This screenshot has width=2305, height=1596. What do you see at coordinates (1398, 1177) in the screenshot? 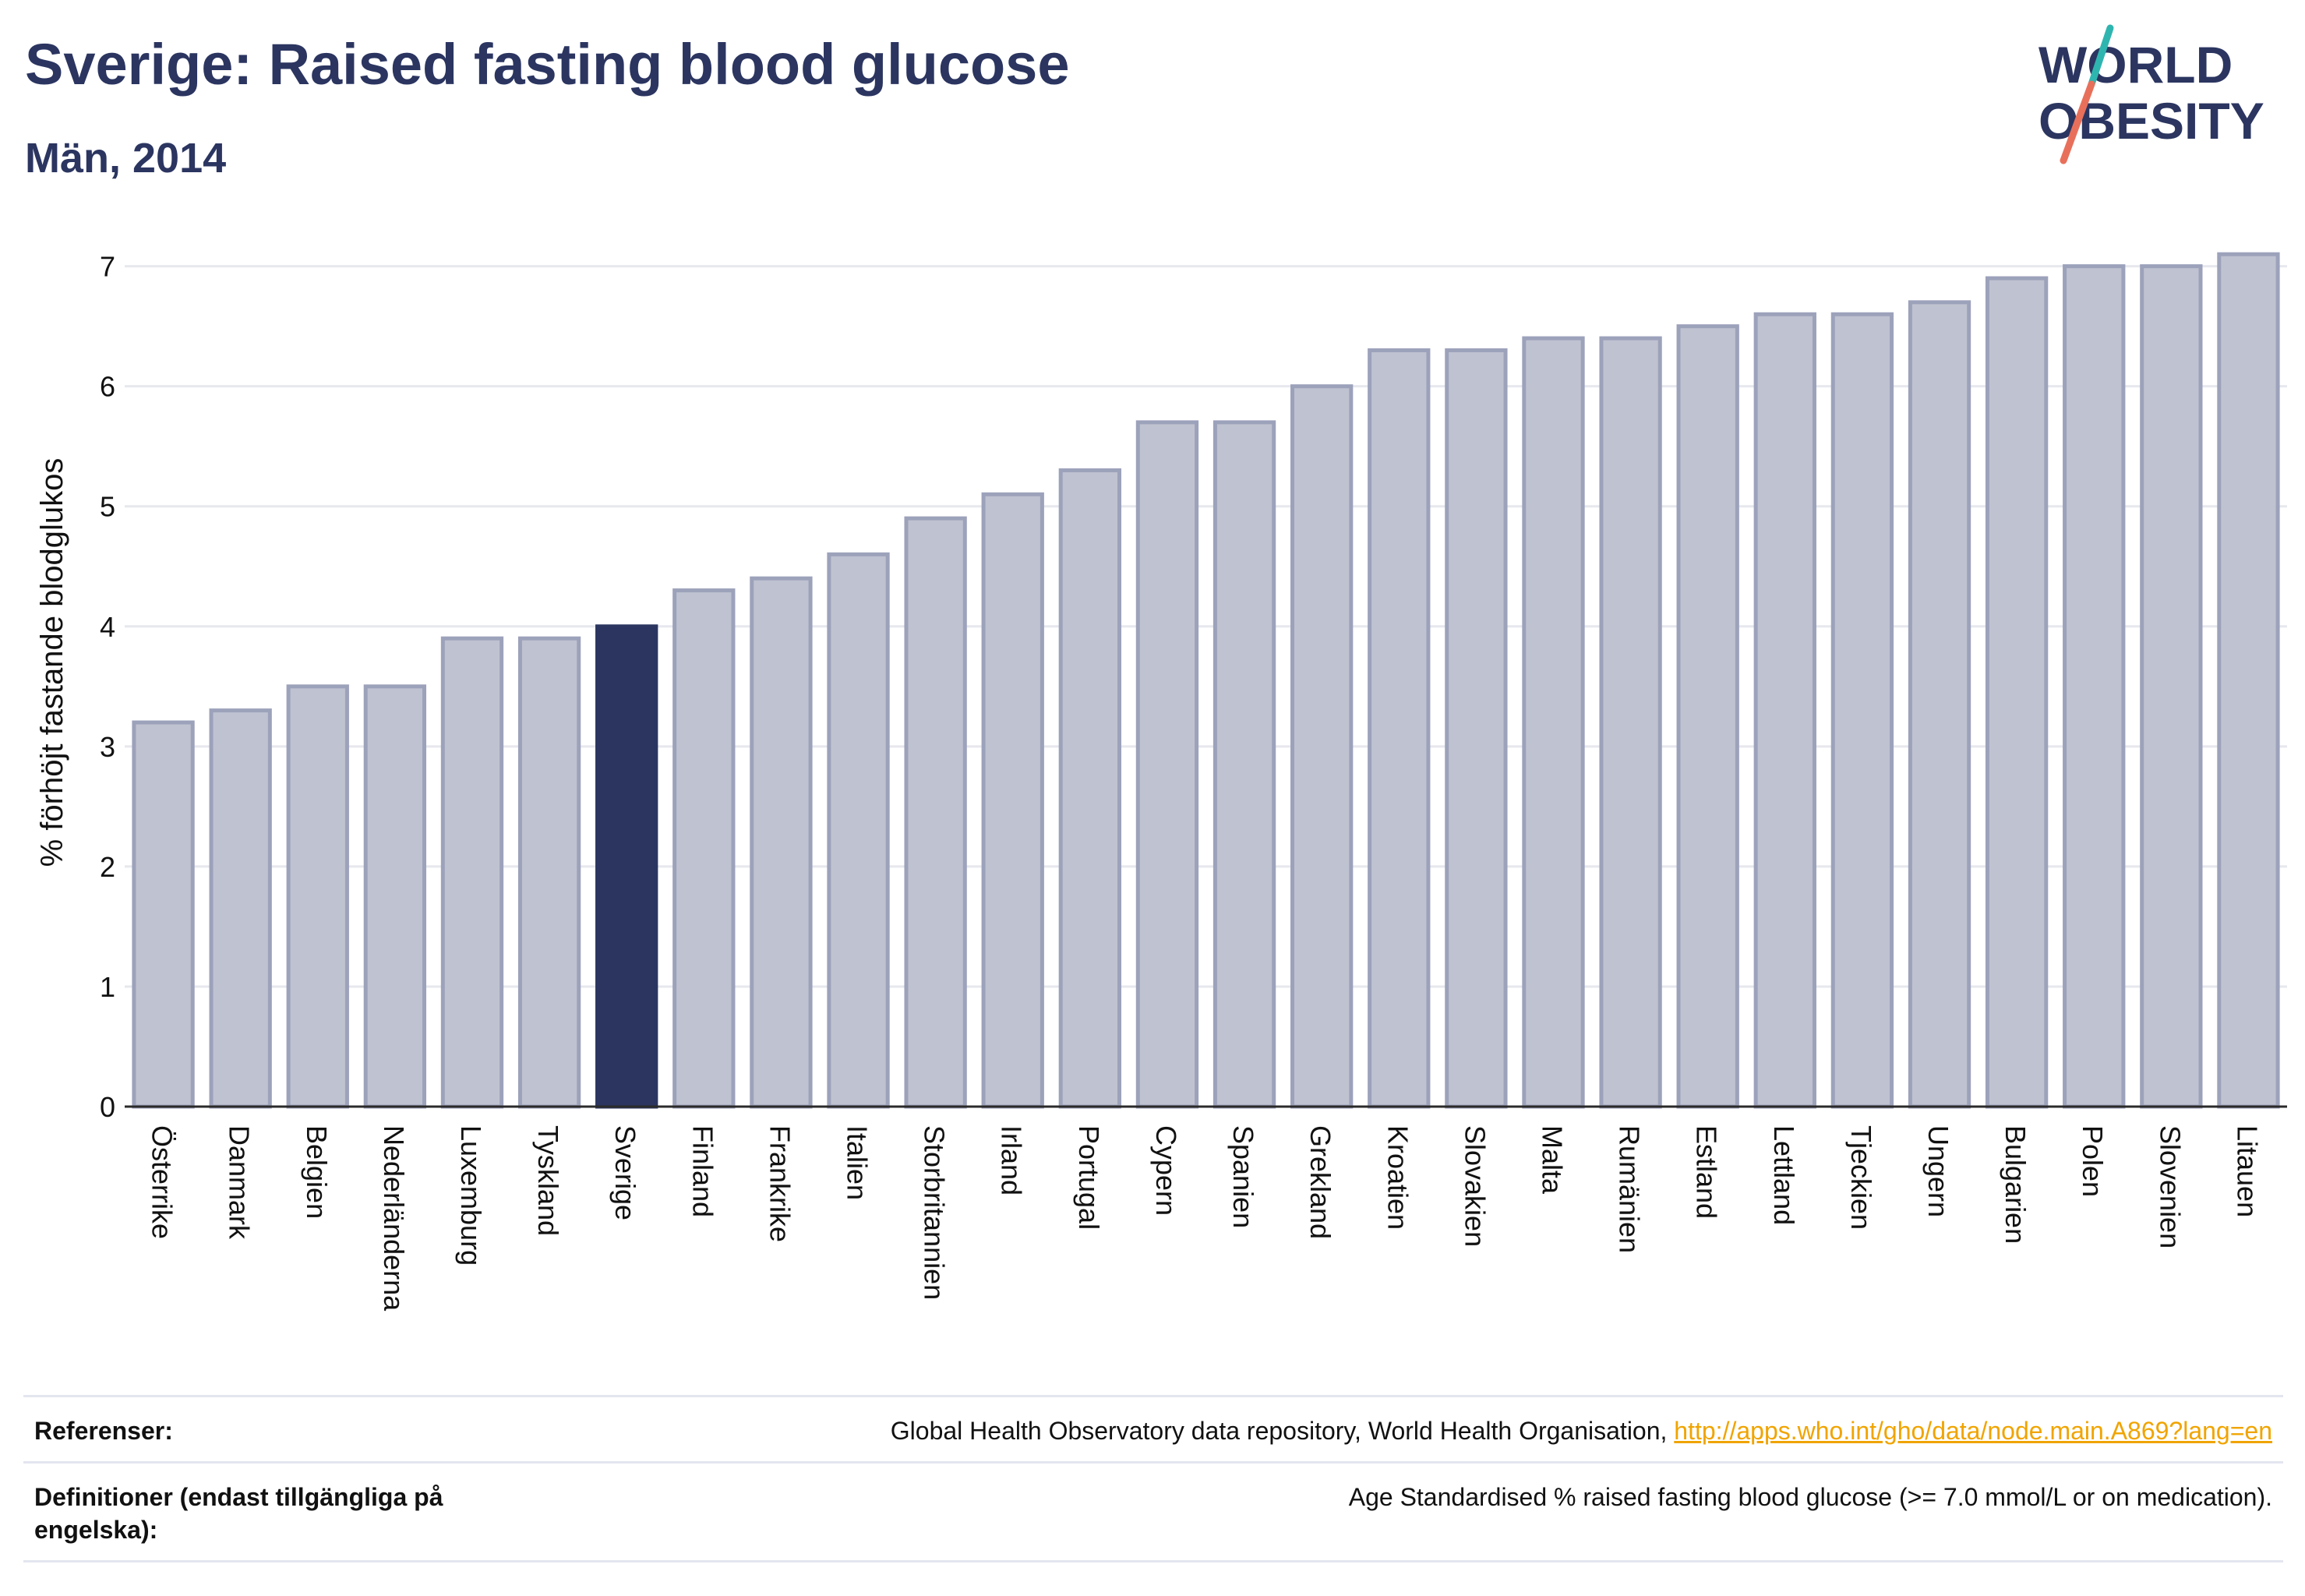
I see `x-tick-label: Kroatien` at bounding box center [1398, 1177].